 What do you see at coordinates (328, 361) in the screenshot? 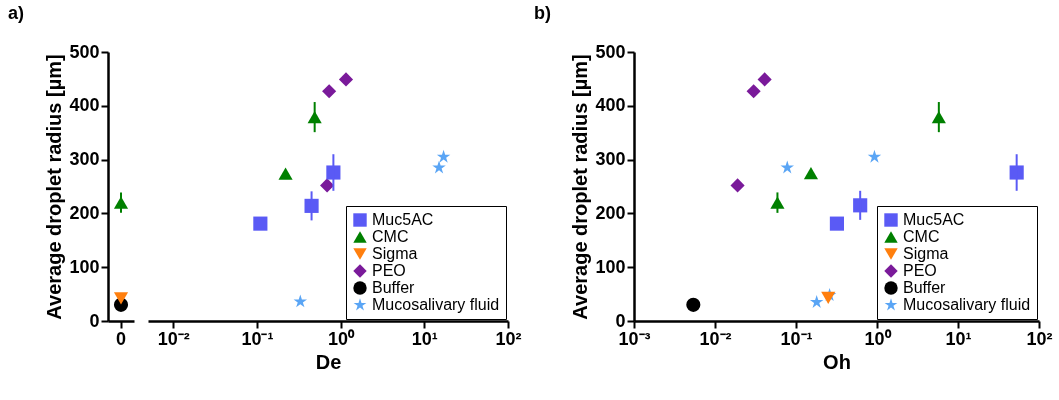
I see `x-axis-title: De` at bounding box center [328, 361].